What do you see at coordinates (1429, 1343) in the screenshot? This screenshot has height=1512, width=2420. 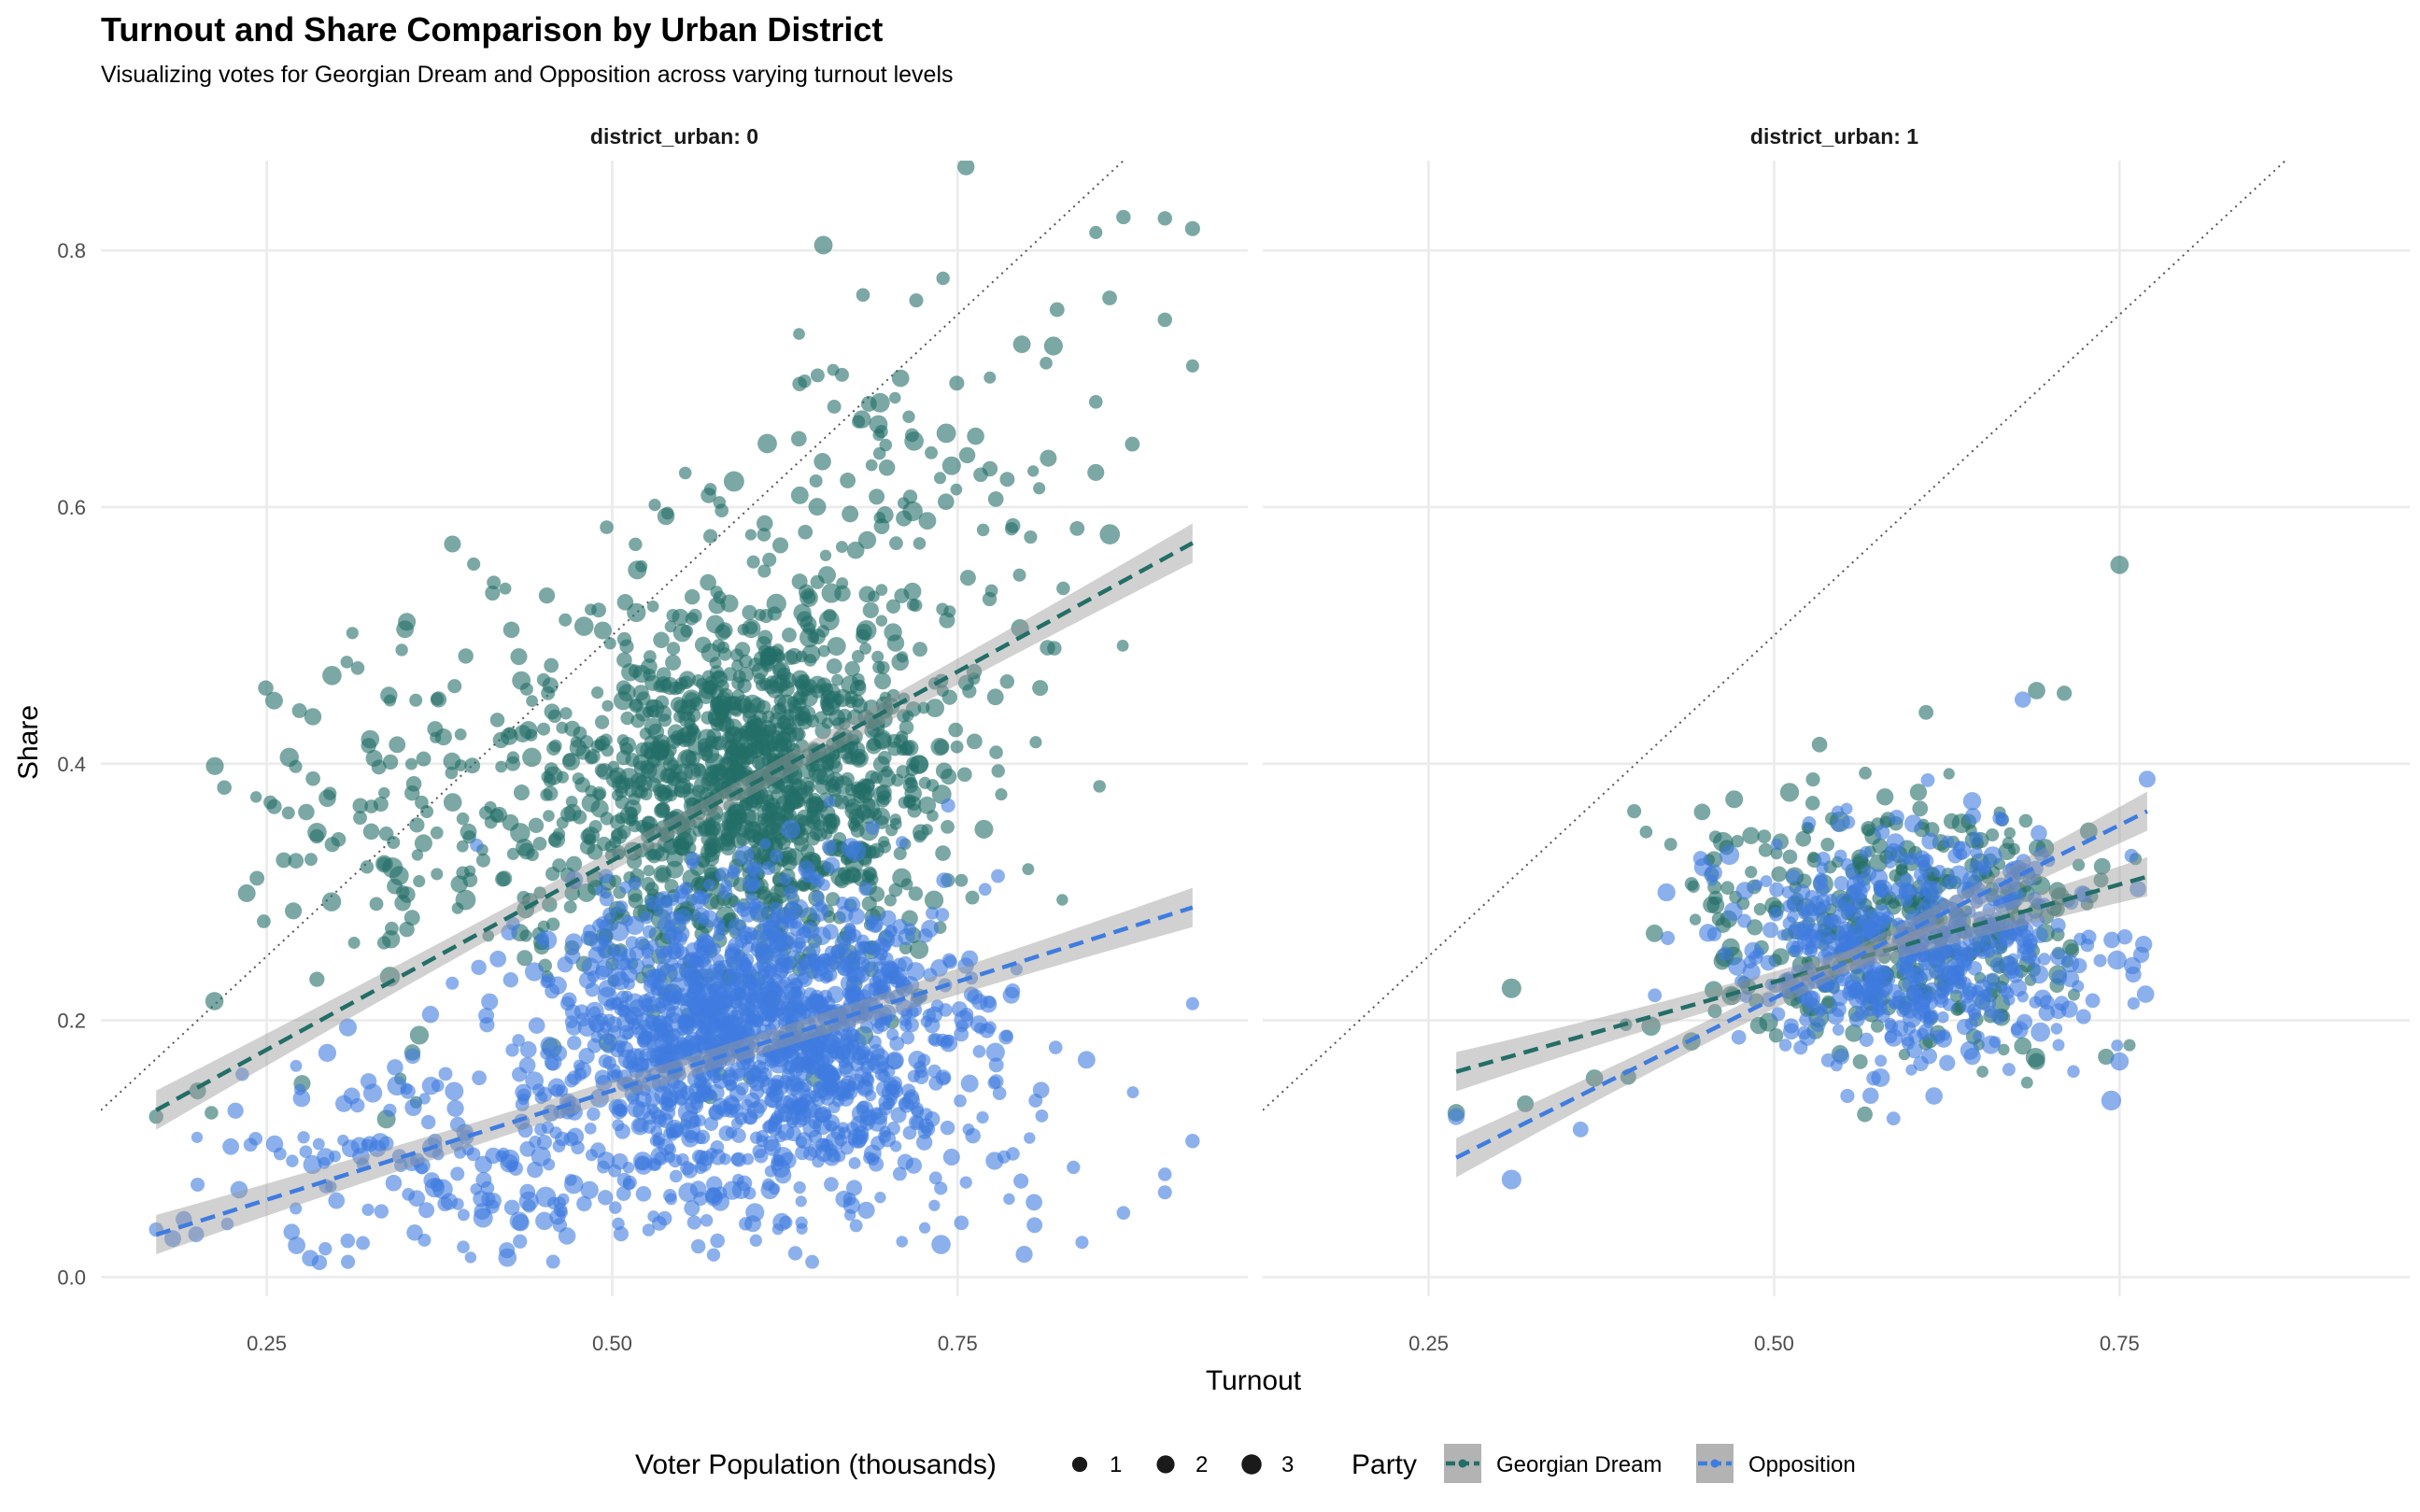 I see `x-tick-label: 0.25` at bounding box center [1429, 1343].